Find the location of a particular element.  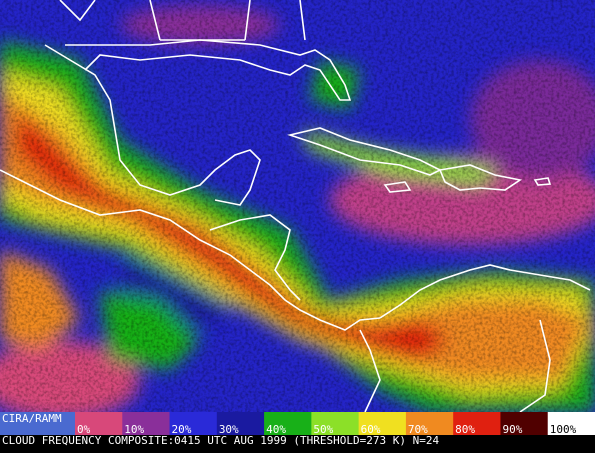

legend-label: 20% is located at coordinates (182, 429).